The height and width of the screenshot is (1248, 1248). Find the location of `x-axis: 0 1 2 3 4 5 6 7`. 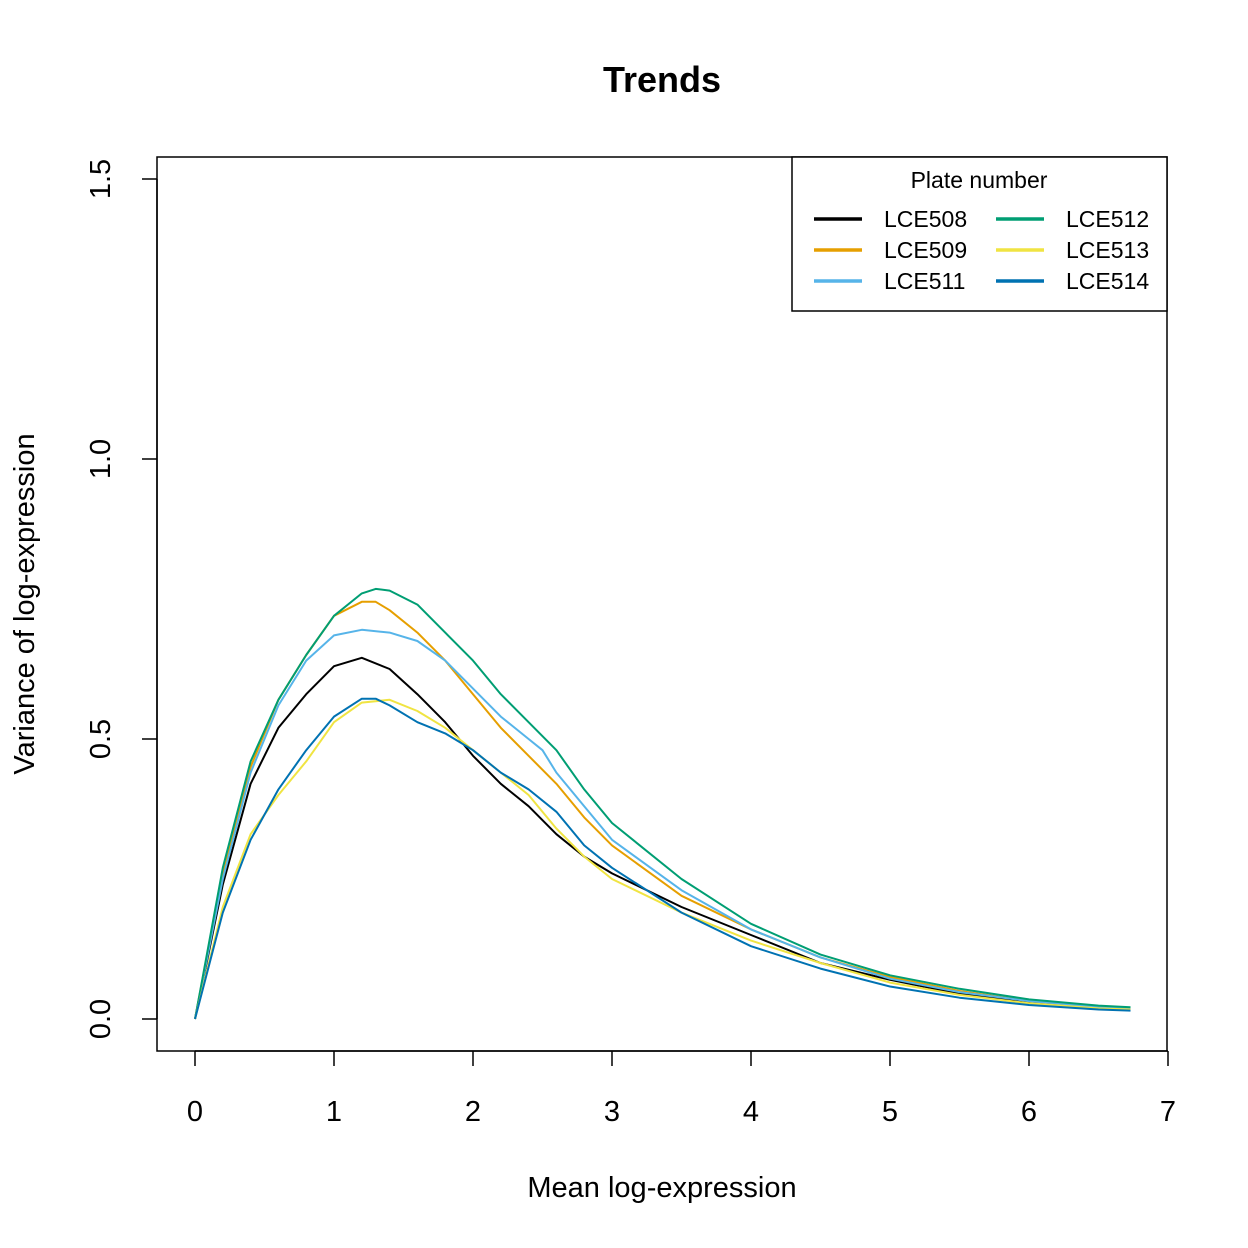

x-axis: 0 1 2 3 4 5 6 7 is located at coordinates (681, 1089).